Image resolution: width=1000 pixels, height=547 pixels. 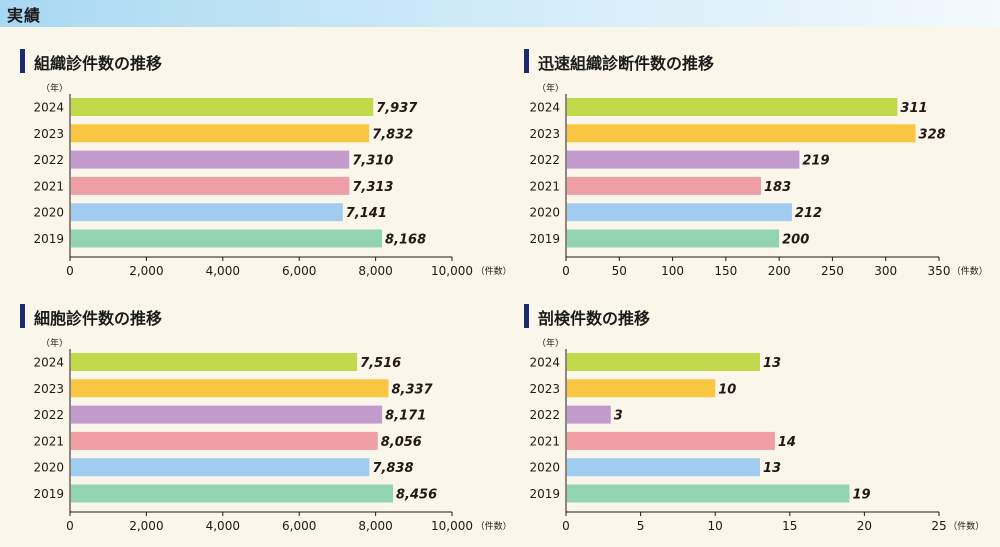 What do you see at coordinates (815, 161) in the screenshot?
I see `data-label: 219` at bounding box center [815, 161].